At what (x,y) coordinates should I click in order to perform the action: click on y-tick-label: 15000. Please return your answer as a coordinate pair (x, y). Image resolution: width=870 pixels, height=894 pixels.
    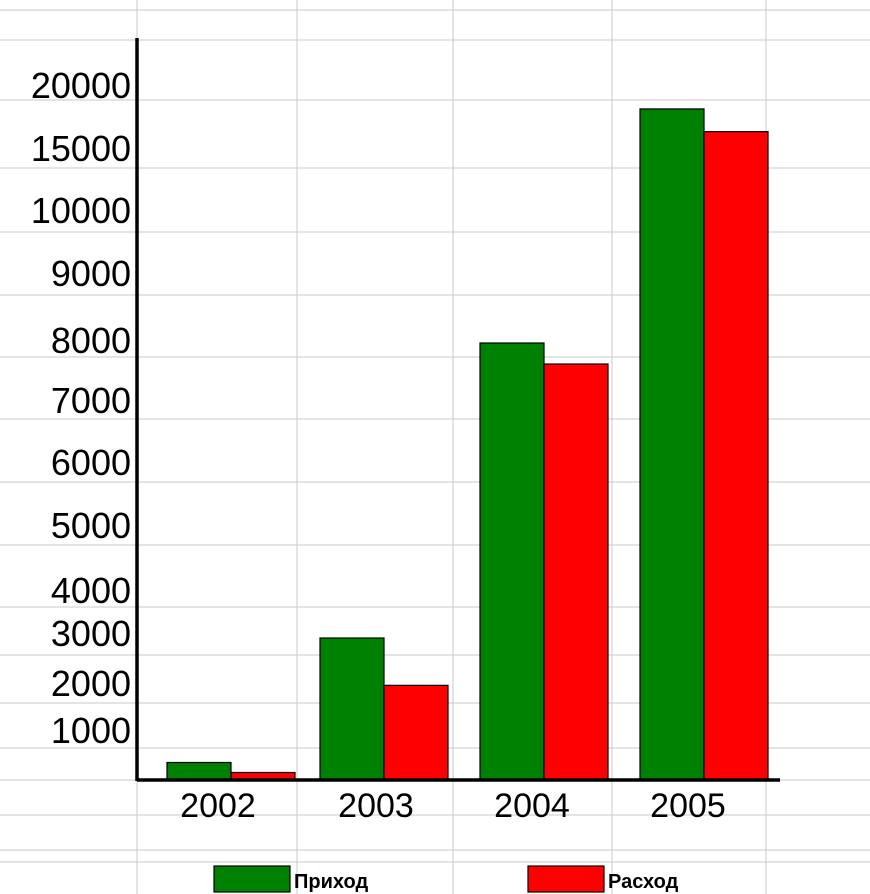
    Looking at the image, I should click on (81, 148).